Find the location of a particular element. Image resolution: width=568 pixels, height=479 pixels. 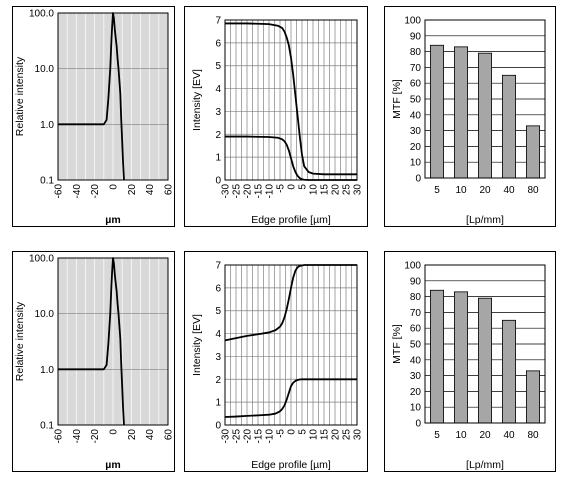

y-tick-label: 40 is located at coordinates (416, 360).